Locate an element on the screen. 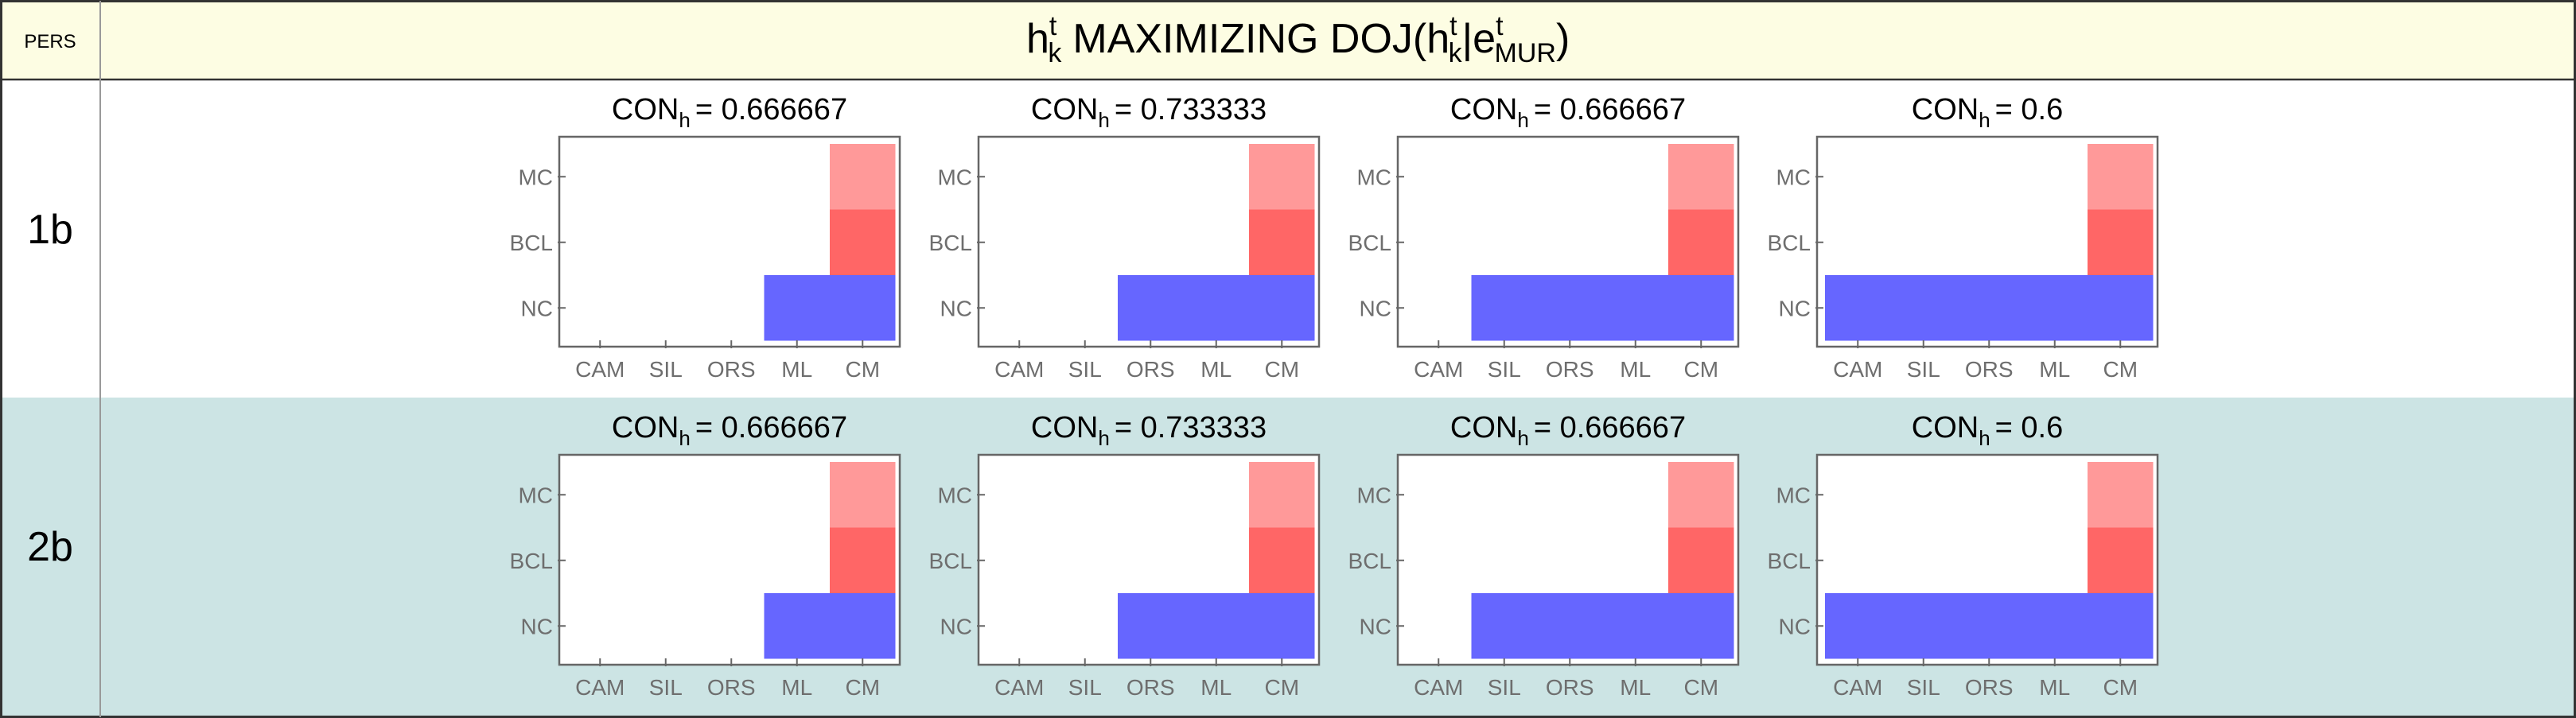 This screenshot has width=2576, height=718. title-bar-e: |e is located at coordinates (1479, 39).